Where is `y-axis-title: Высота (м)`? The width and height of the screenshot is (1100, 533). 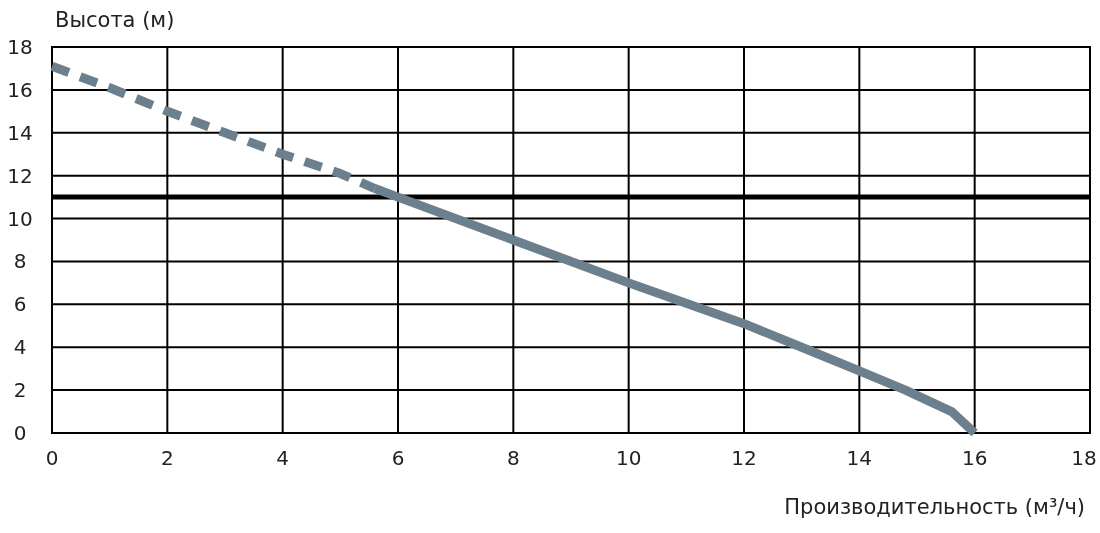
y-axis-title: Высота (м) is located at coordinates (115, 20).